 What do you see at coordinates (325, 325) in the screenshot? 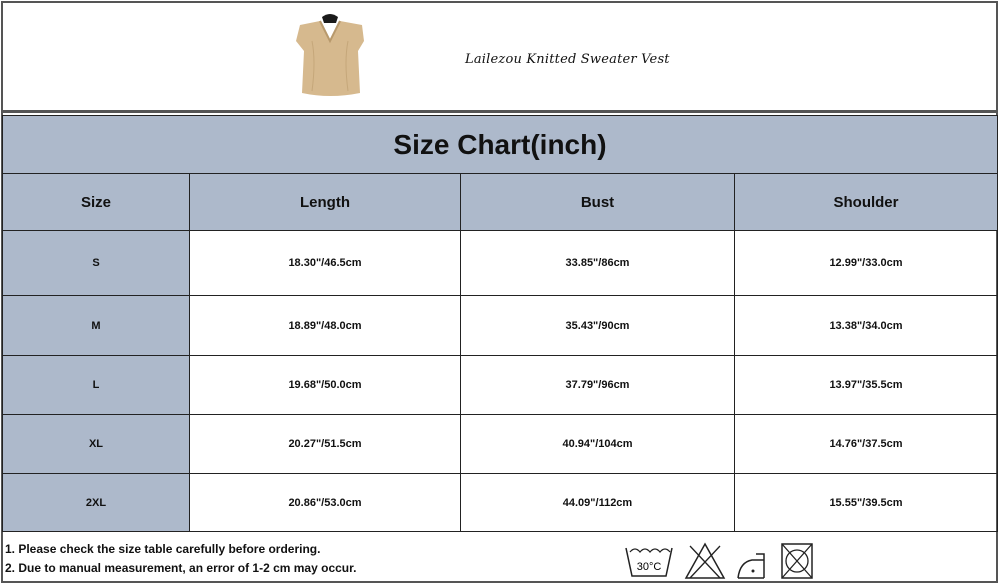
I see `length-cell: 18.89"/48.0cm` at bounding box center [325, 325].